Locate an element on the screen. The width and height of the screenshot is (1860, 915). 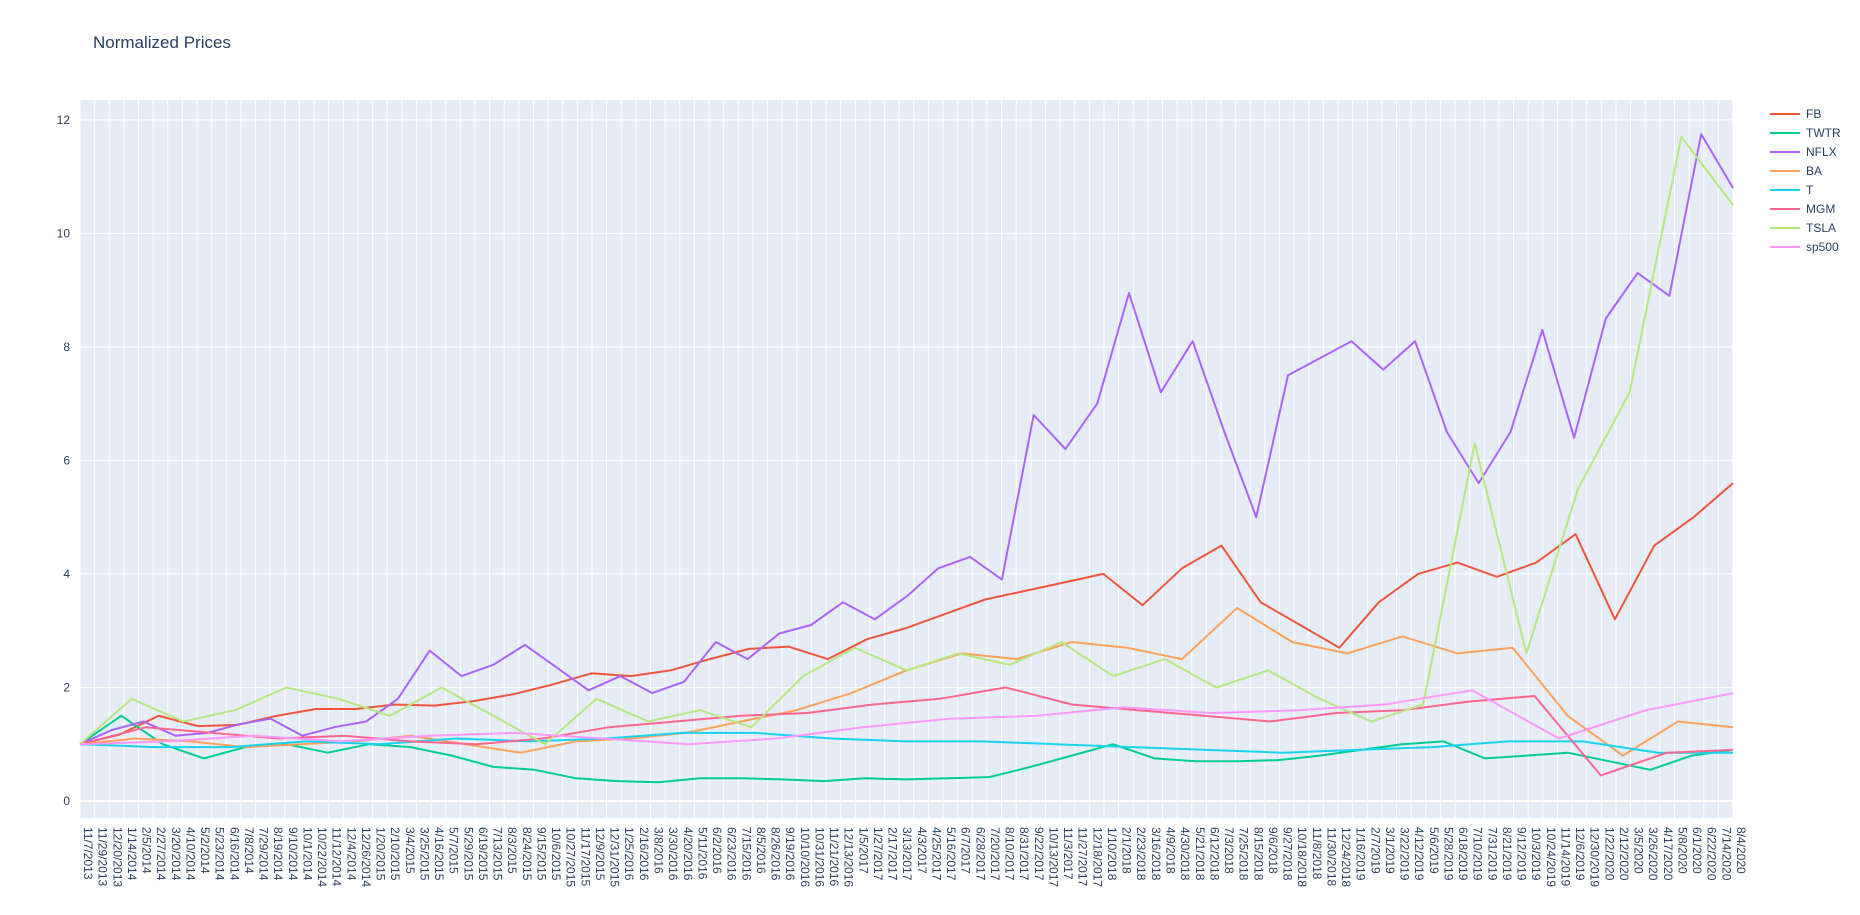
x-tick-label: 2/1/2018 is located at coordinates (1127, 850).